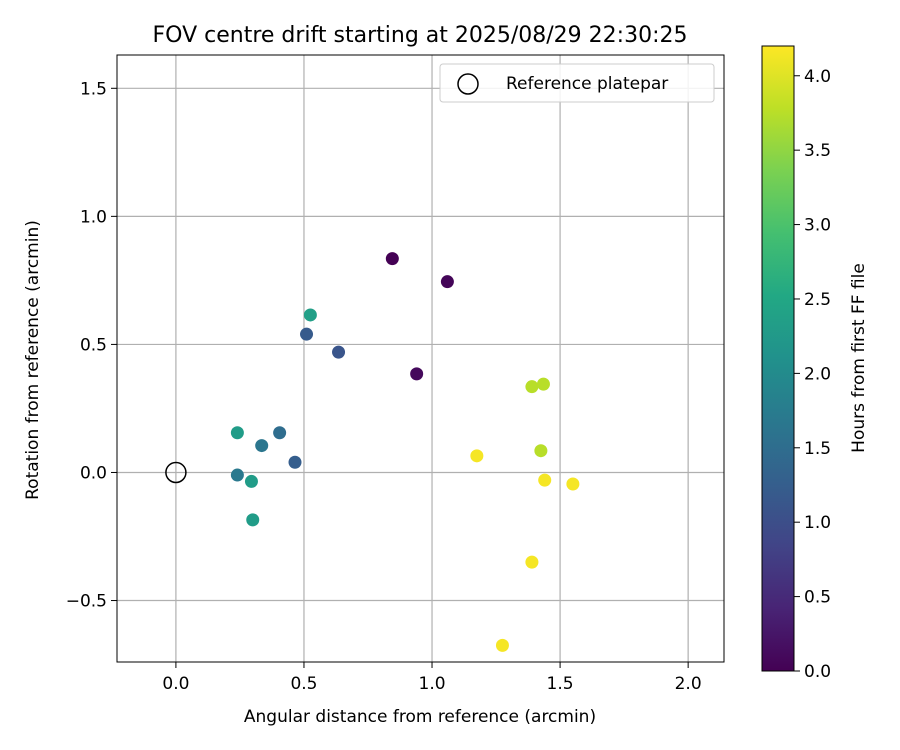 The image size is (900, 750). I want to click on colorbar-label: Hours from first FF file, so click(859, 358).